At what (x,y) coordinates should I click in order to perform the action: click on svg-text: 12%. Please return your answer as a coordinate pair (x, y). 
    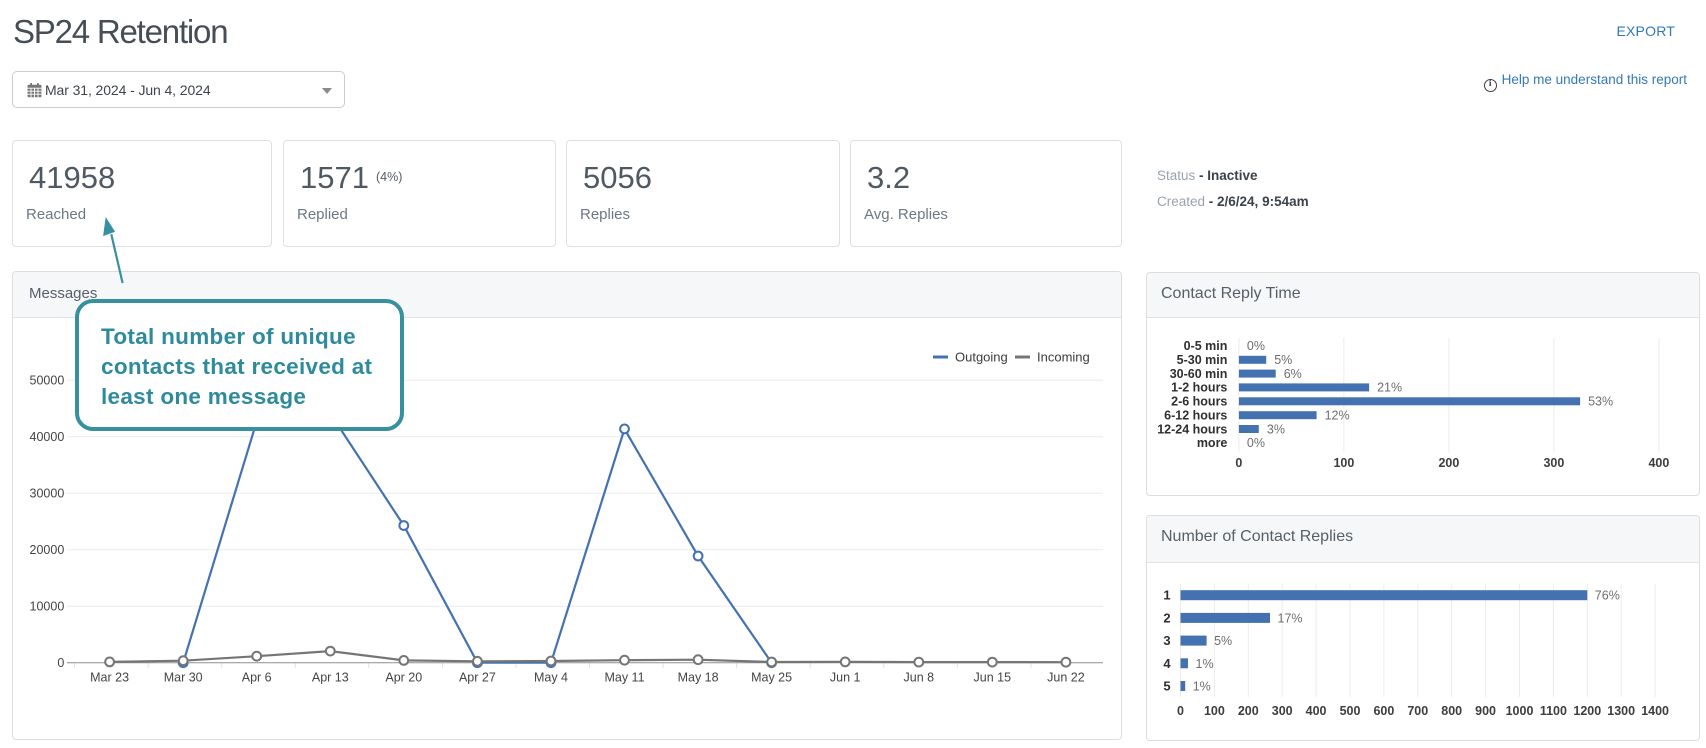
    Looking at the image, I should click on (1337, 416).